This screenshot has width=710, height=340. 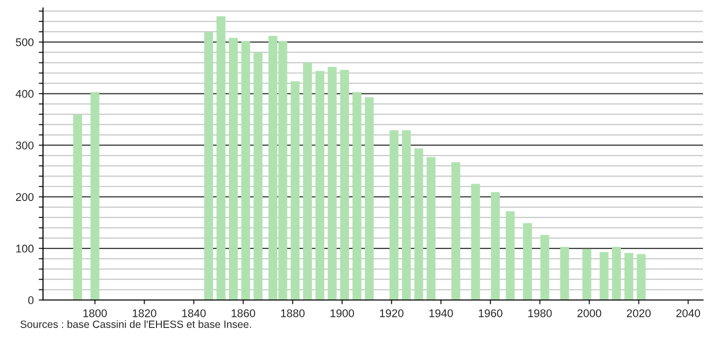 I want to click on x-tick-label: 1820, so click(x=144, y=313).